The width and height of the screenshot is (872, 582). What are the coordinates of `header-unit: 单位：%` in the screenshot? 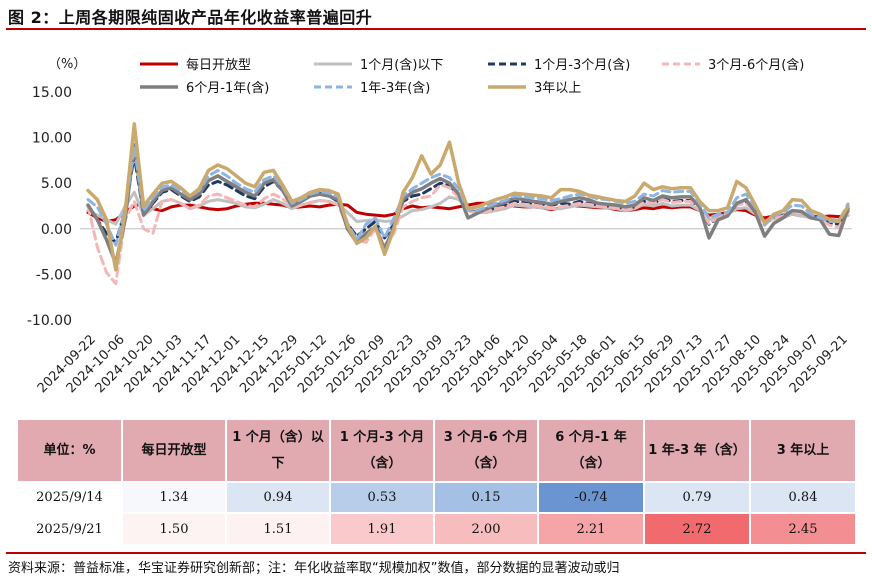 It's located at (70, 451).